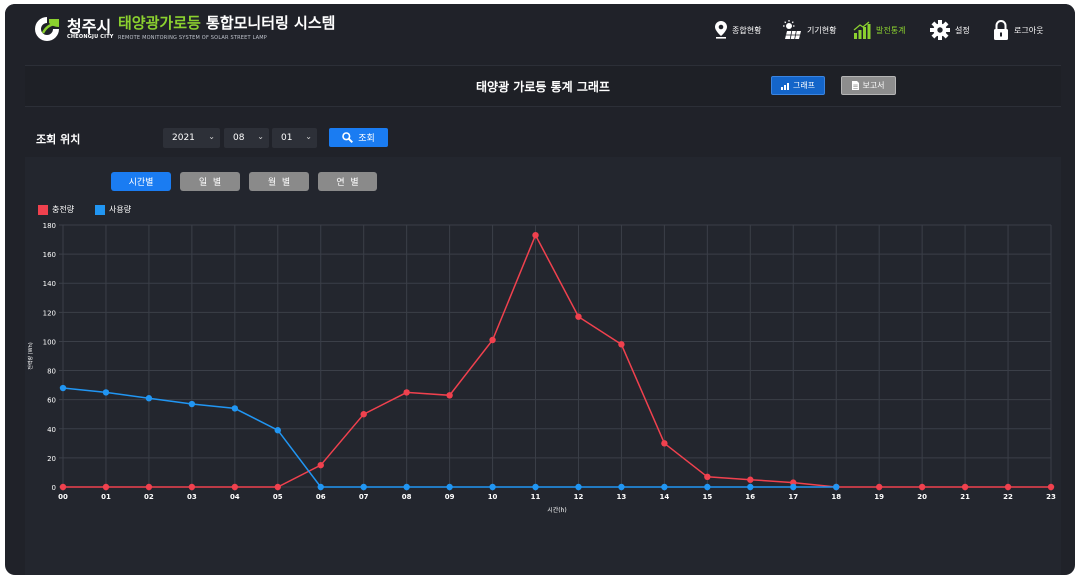 Image resolution: width=1080 pixels, height=579 pixels. Describe the element at coordinates (120, 209) in the screenshot. I see `legend-label-usage: 사용량` at that location.